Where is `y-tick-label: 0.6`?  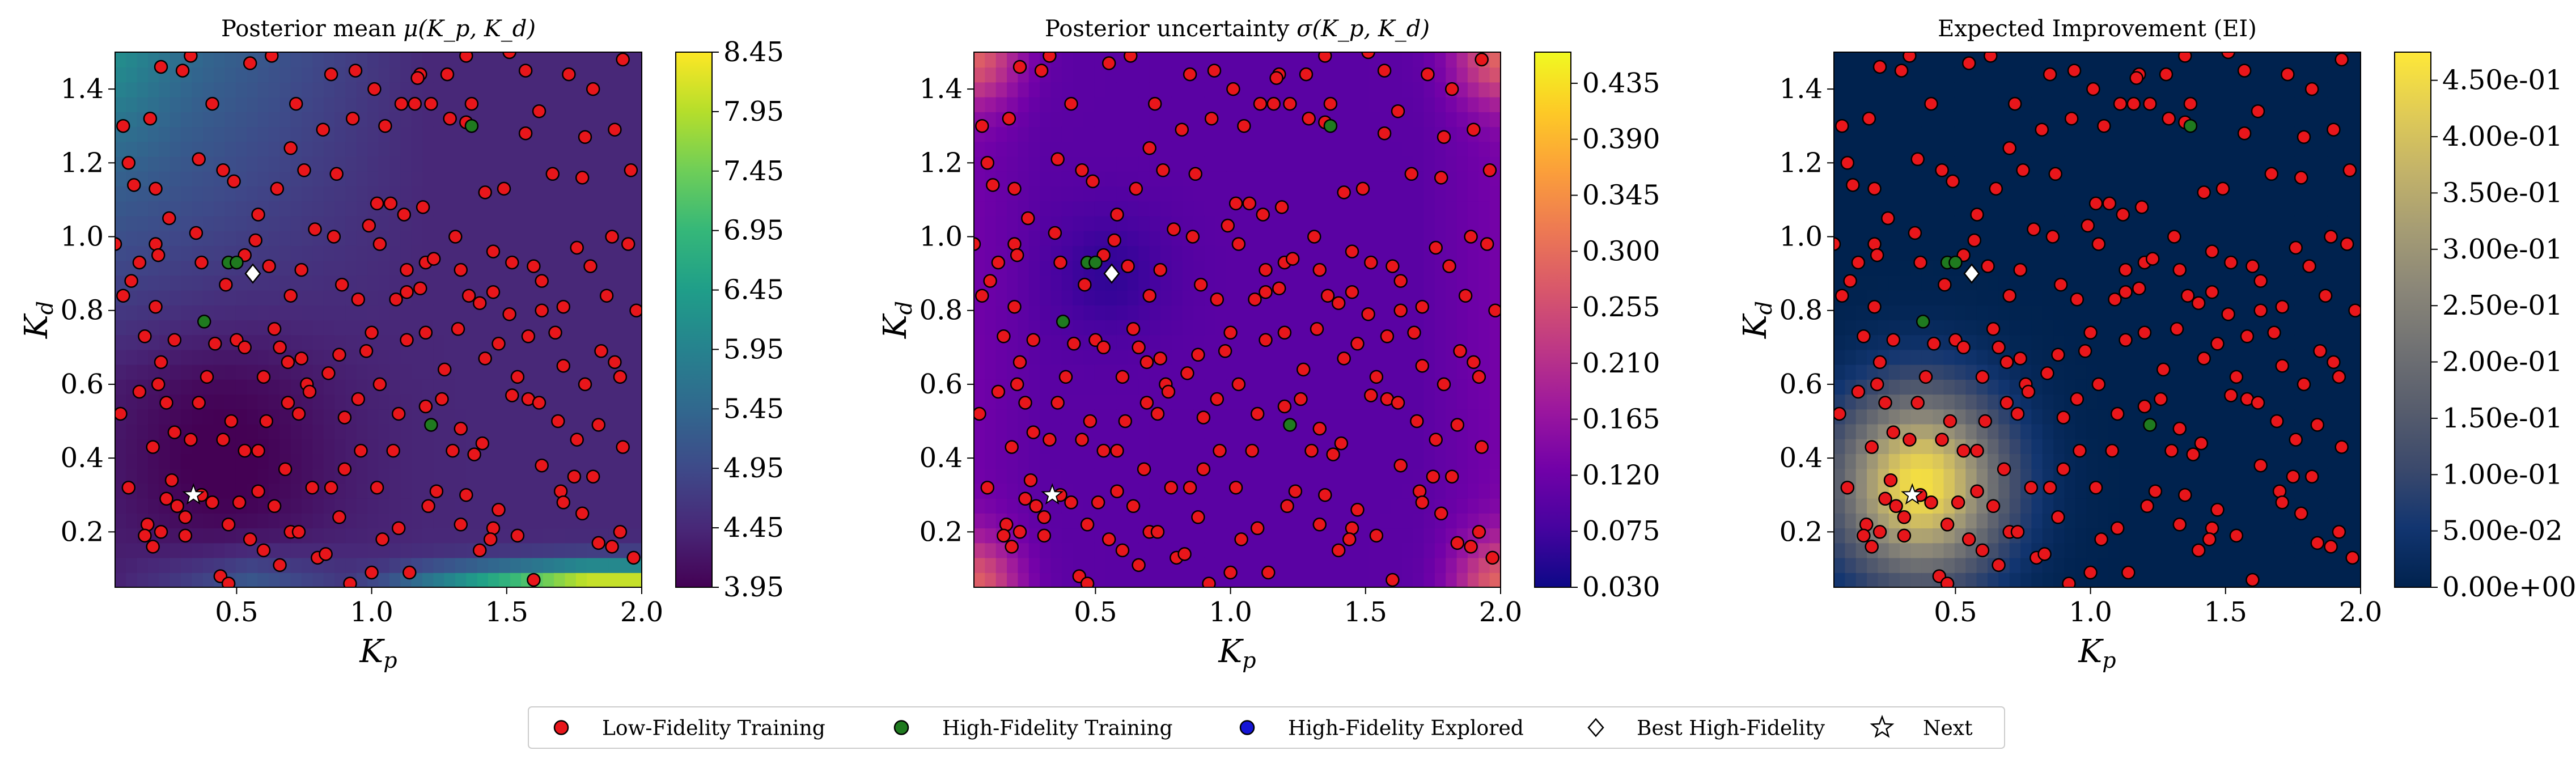
y-tick-label: 0.6 is located at coordinates (942, 384).